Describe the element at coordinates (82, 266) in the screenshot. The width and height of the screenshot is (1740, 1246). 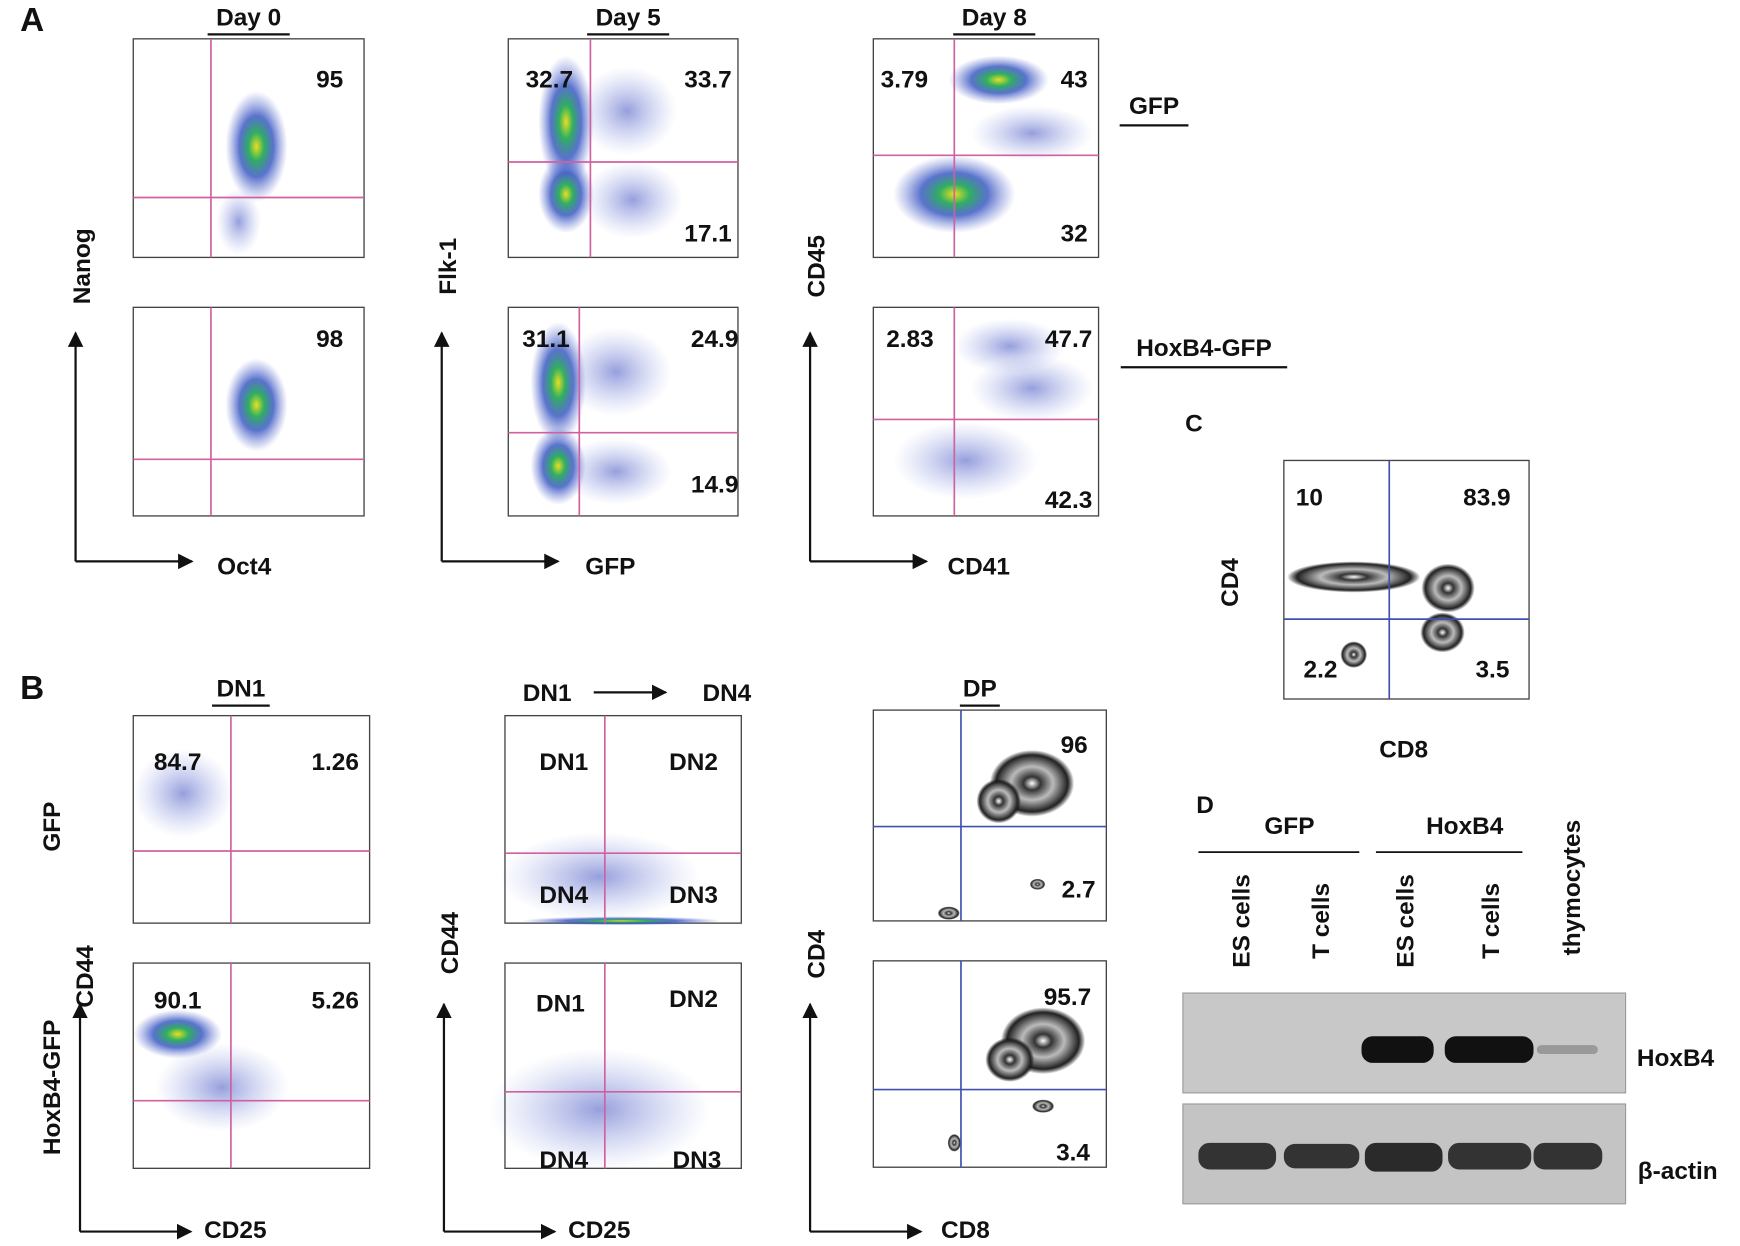
I see `y-axis-label: Nanog` at that location.